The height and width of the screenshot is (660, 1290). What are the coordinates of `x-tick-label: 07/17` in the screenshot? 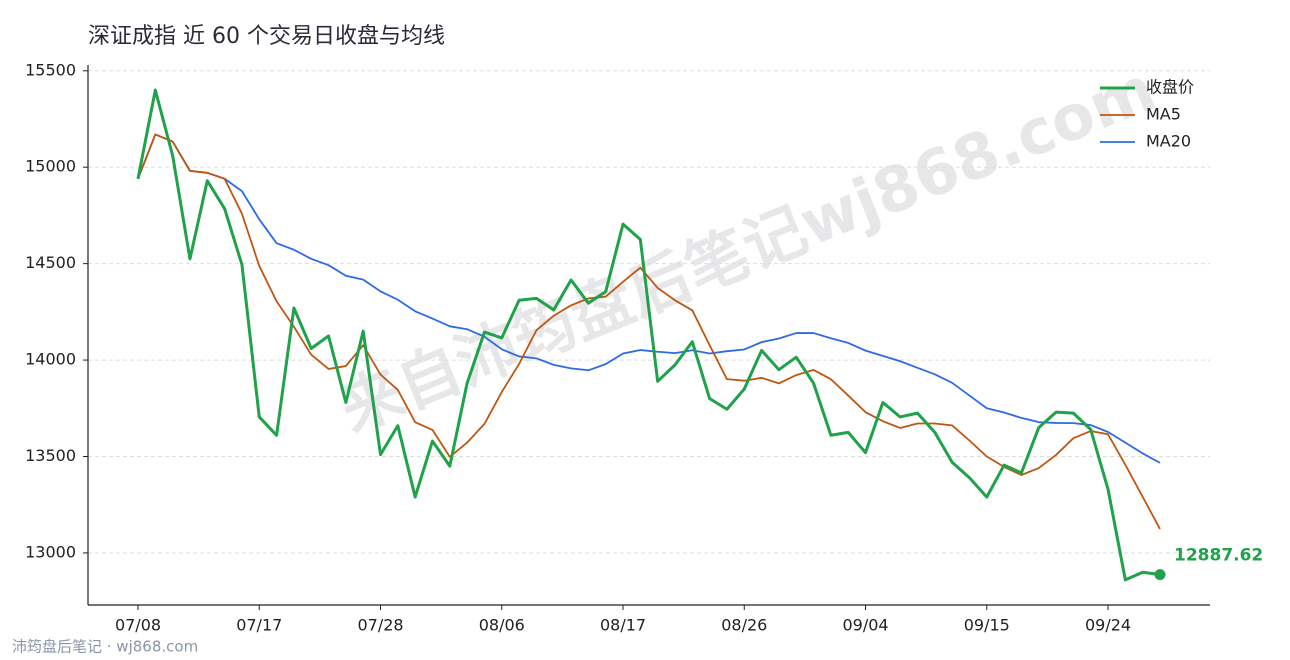 It's located at (259, 625).